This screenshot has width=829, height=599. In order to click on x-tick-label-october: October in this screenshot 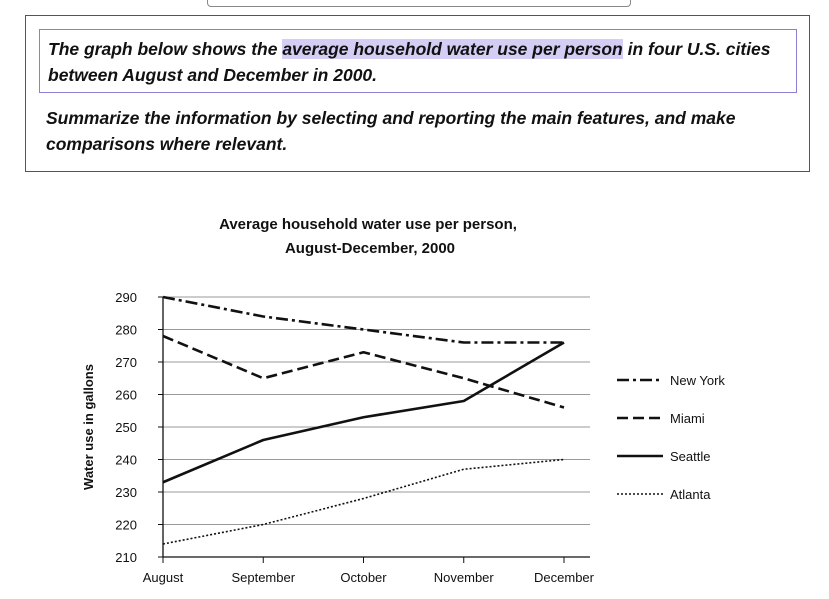, I will do `click(363, 577)`.